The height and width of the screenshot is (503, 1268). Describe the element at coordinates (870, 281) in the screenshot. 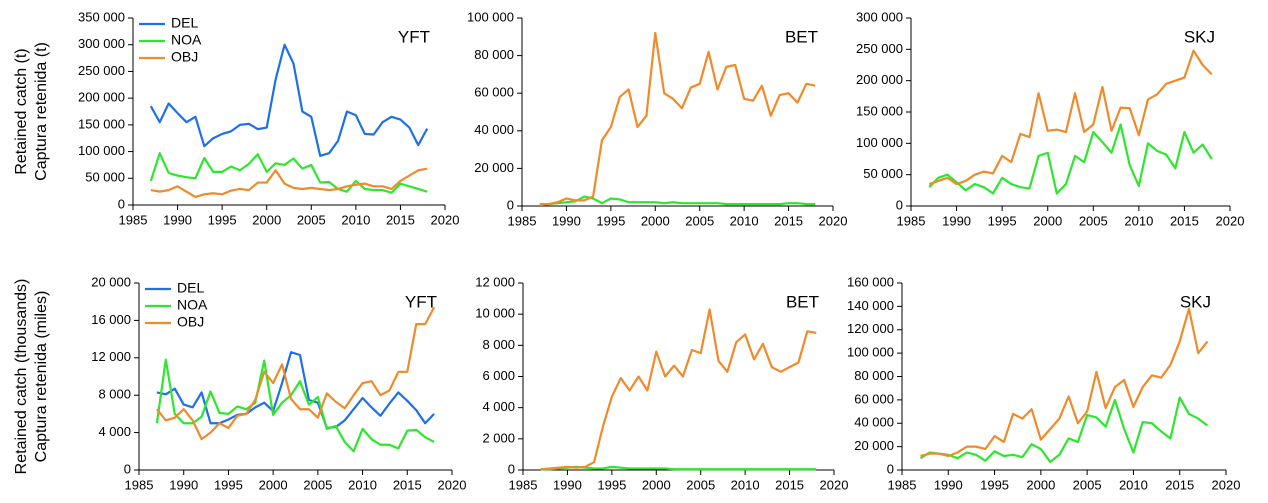

I see `y-tick-label: 160 000` at that location.